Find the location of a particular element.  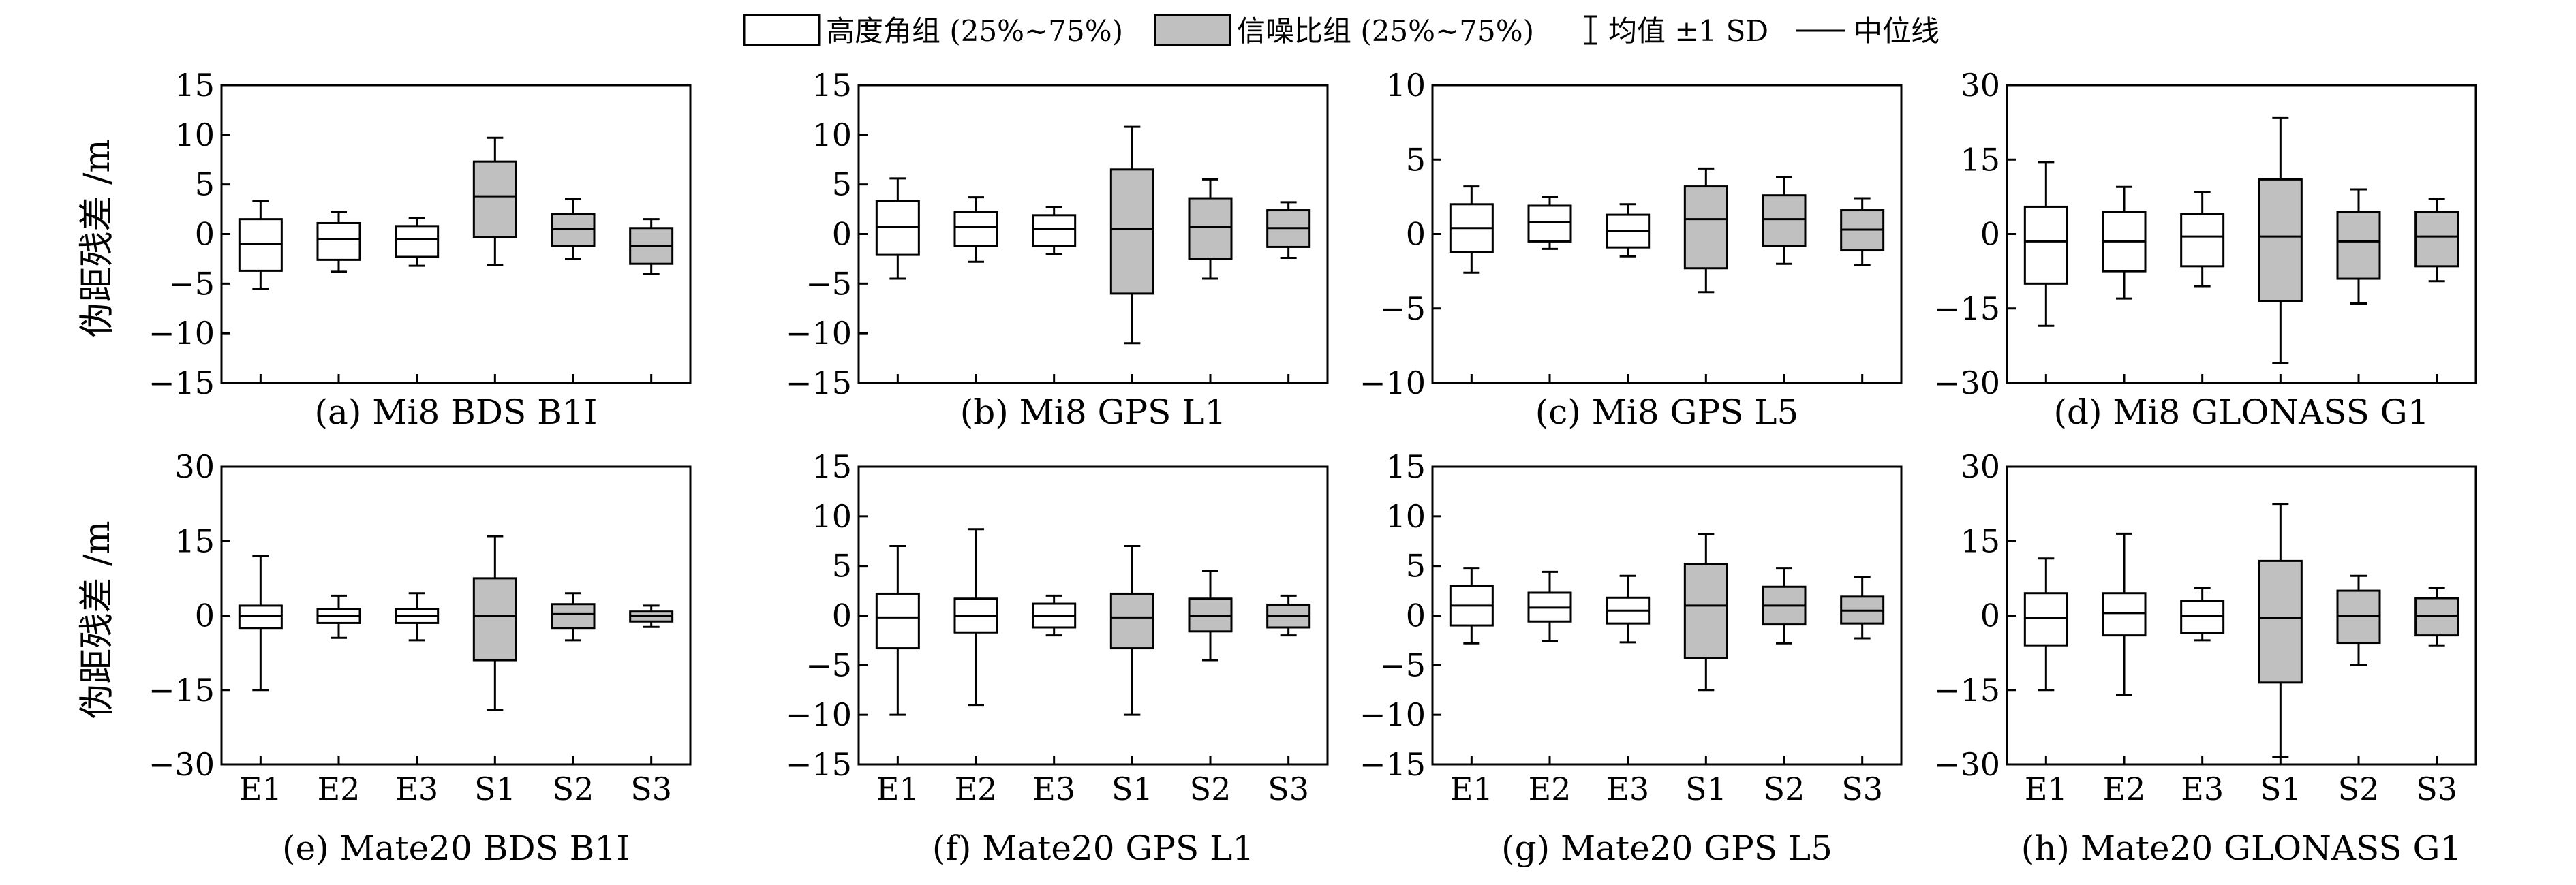

legend-mean-sd-label: 均值 ±1 SD is located at coordinates (1688, 31).